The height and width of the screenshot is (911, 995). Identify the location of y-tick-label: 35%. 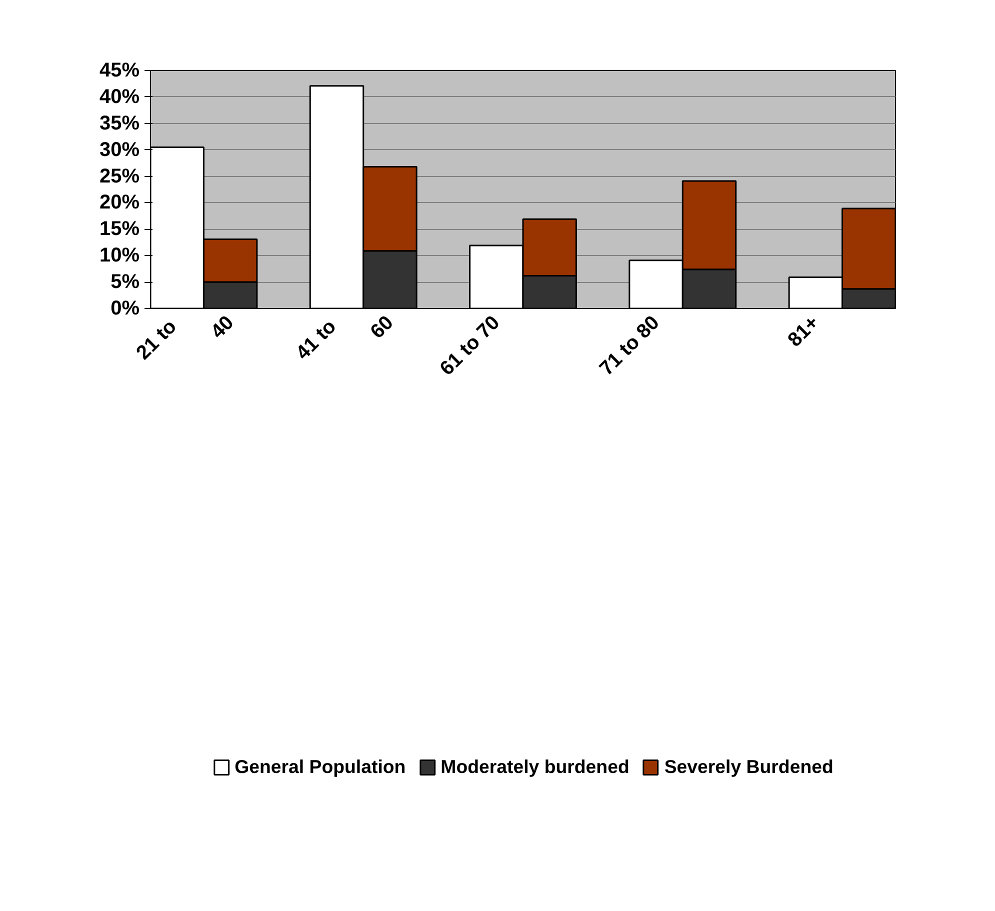
(119, 123).